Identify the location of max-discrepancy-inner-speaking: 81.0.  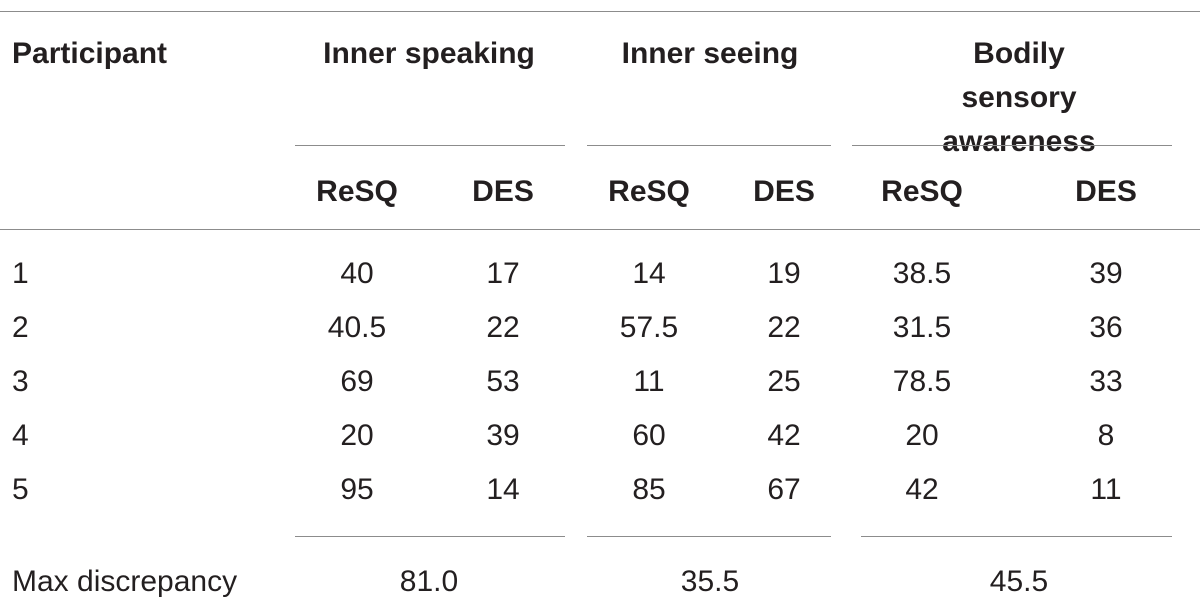
(429, 581).